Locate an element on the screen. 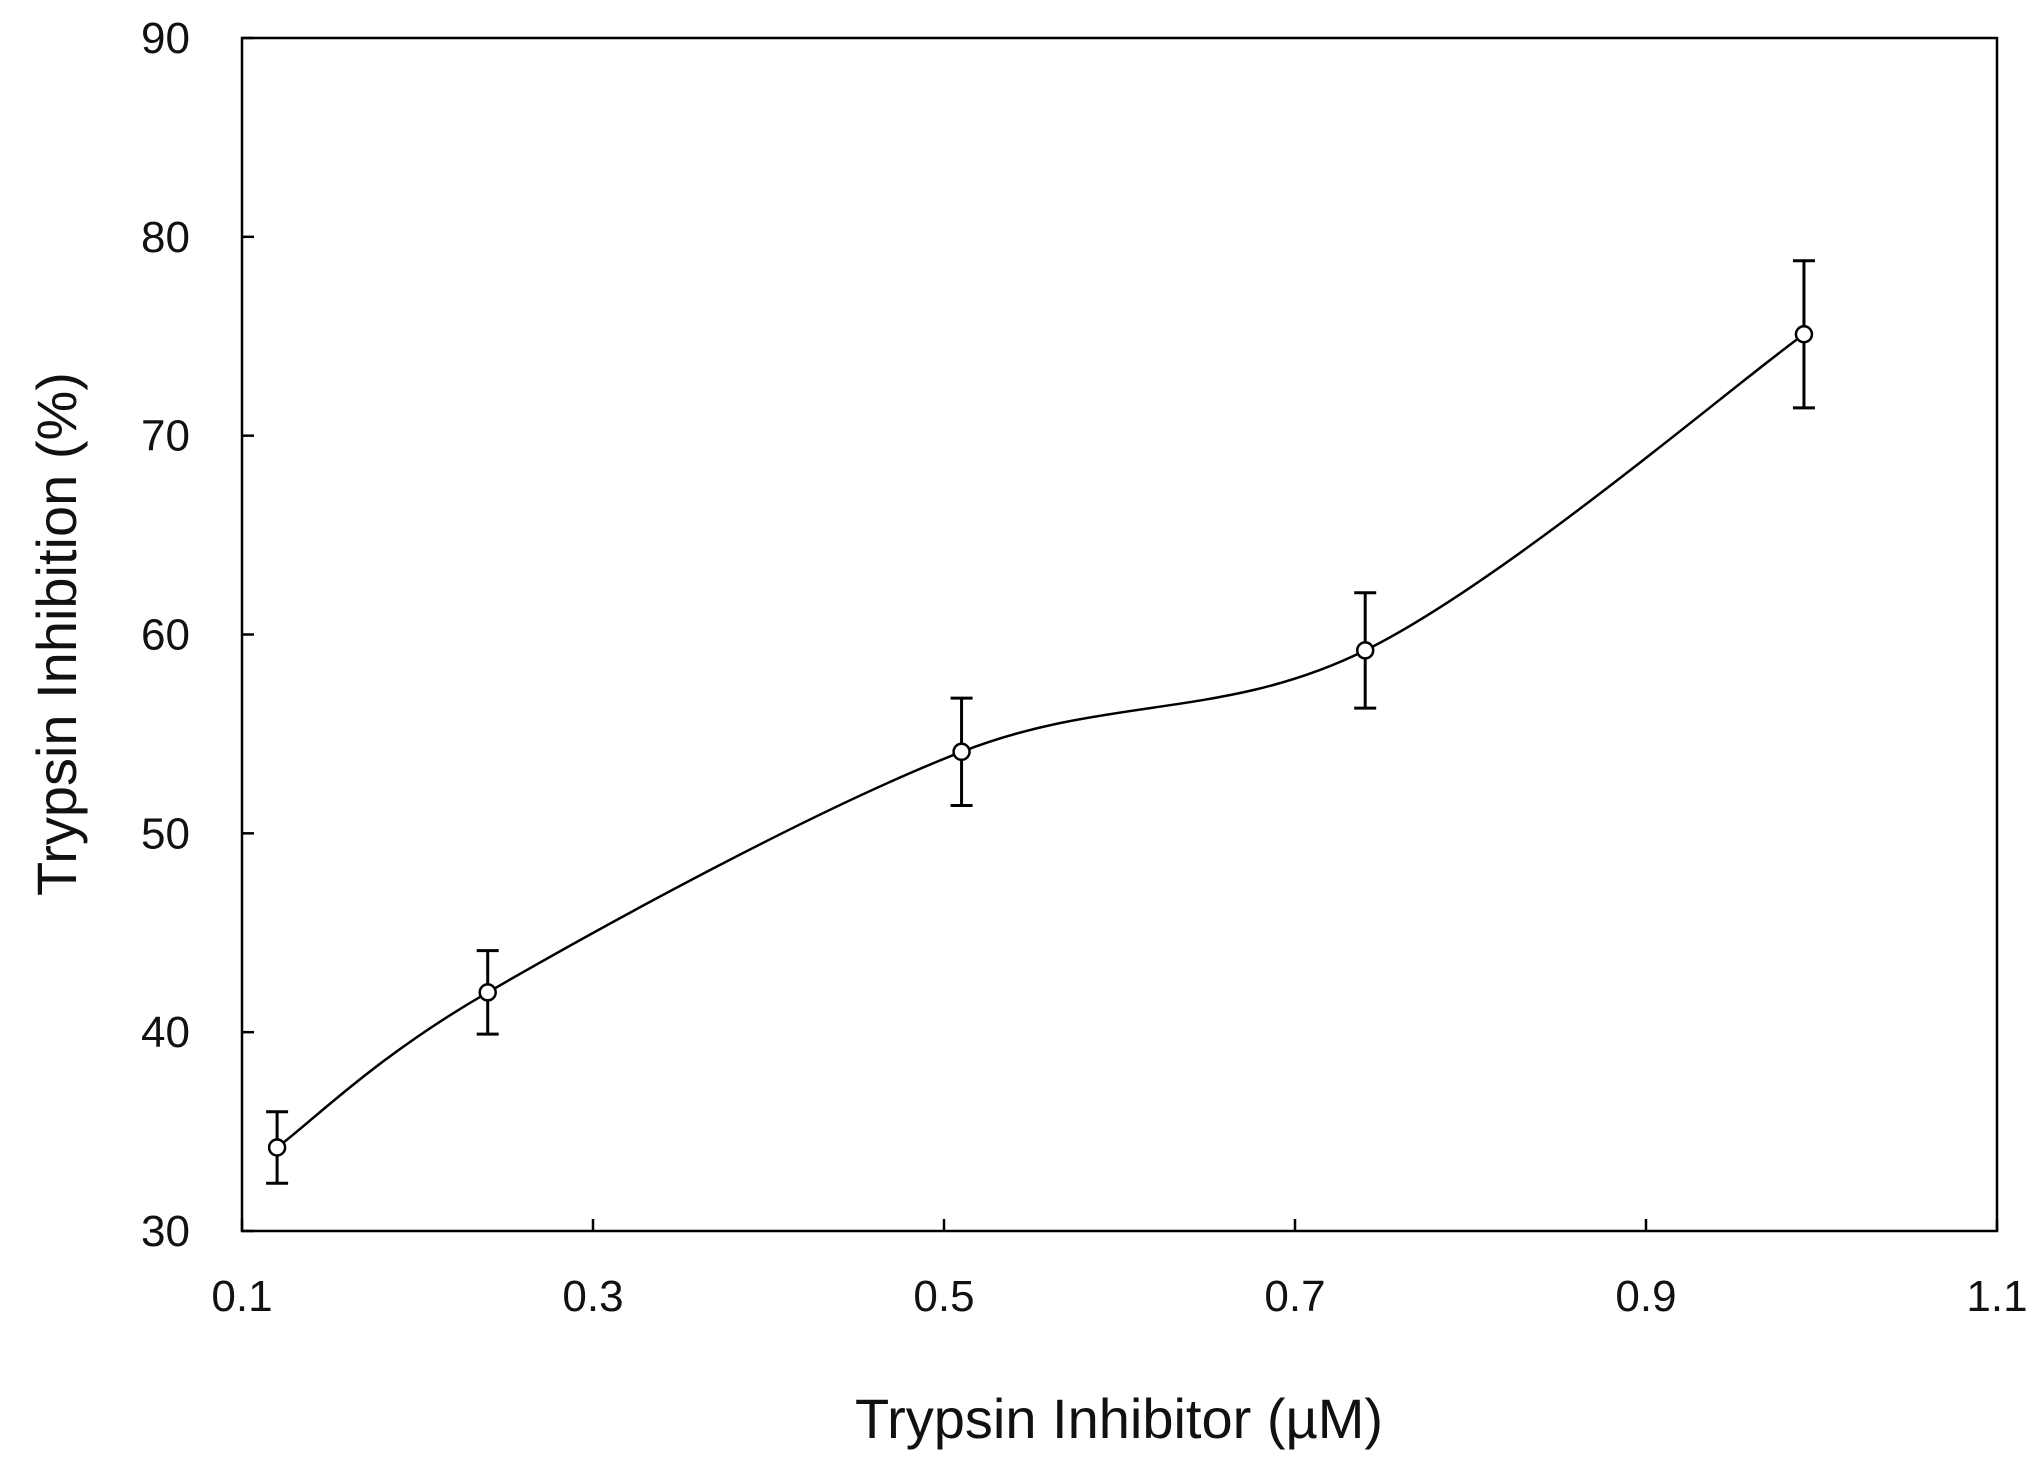  x-axis-title: Trypsin Inhibitor (µM) is located at coordinates (1119, 1418).